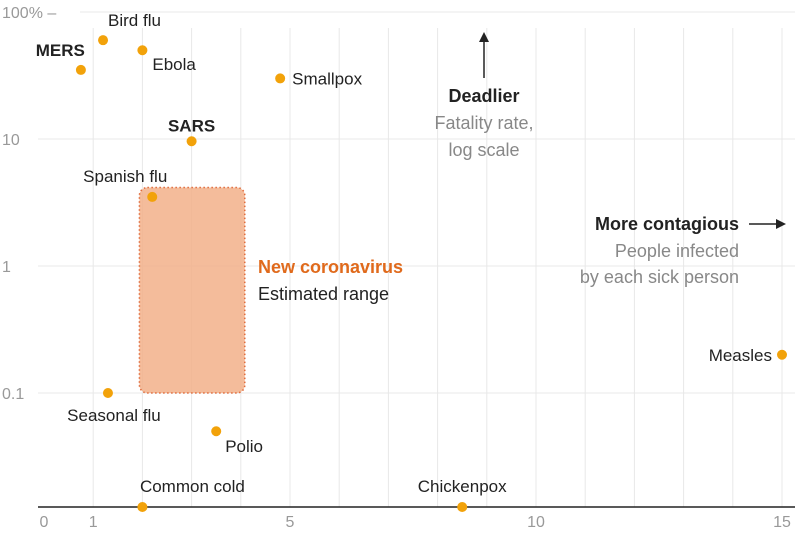 Image resolution: width=800 pixels, height=533 pixels. What do you see at coordinates (60, 50) in the screenshot?
I see `label-mers: MERS` at bounding box center [60, 50].